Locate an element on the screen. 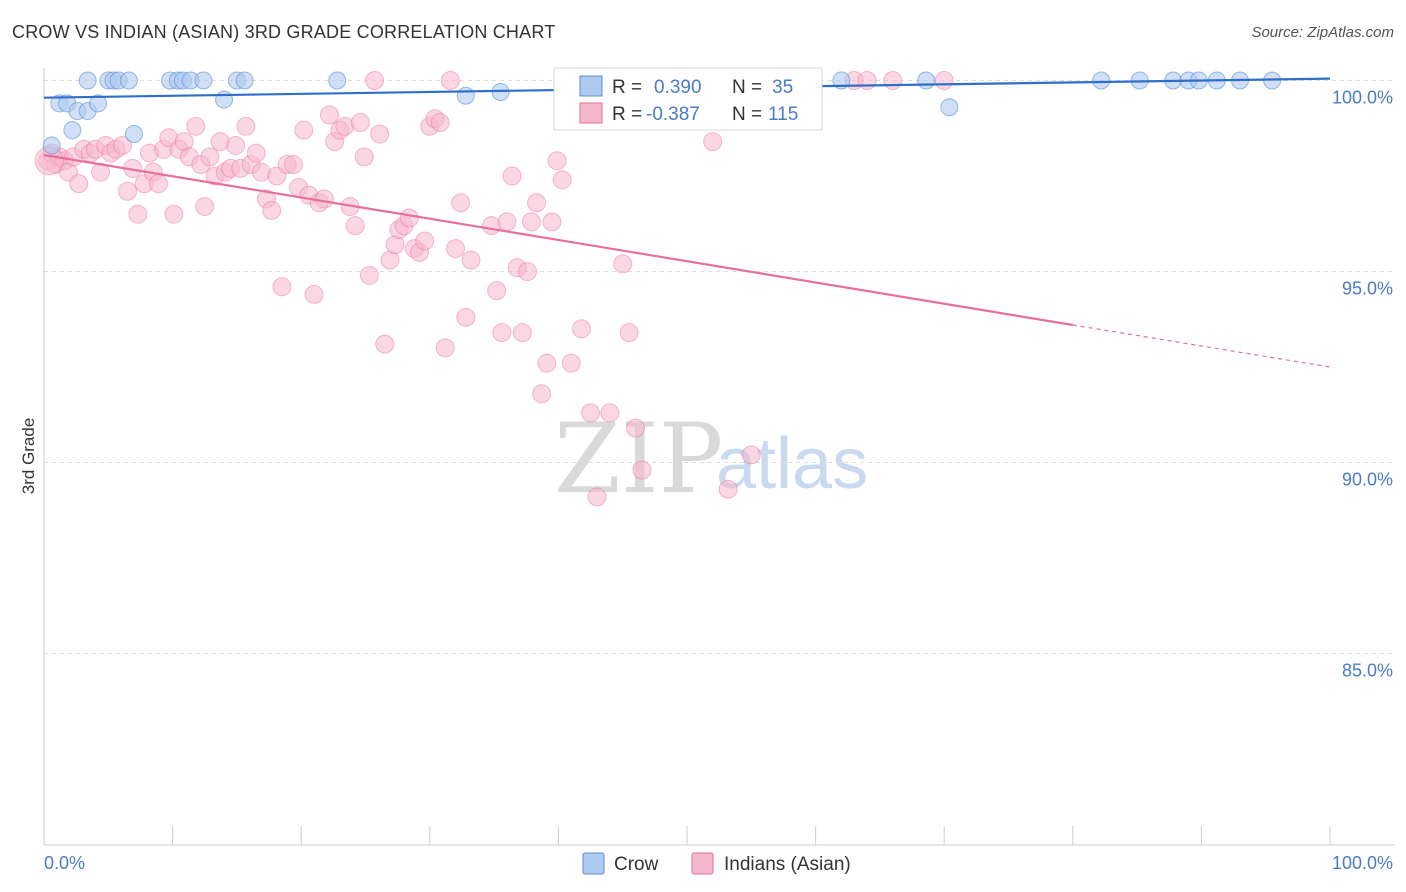 This screenshot has height=892, width=1406. y-tick-label: 95.0% is located at coordinates (1367, 289).